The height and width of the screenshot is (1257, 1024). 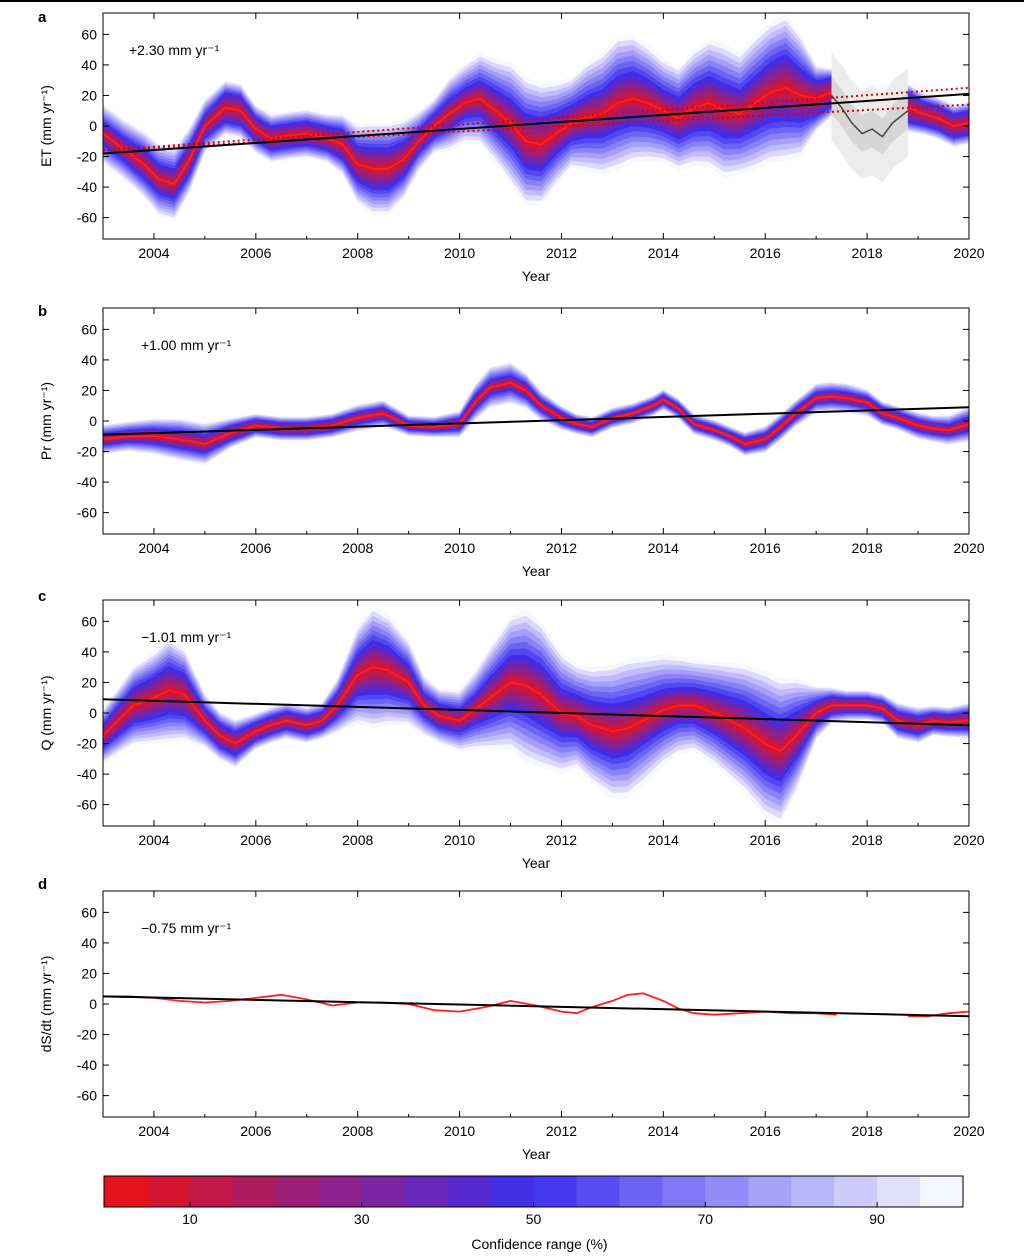 What do you see at coordinates (536, 712) in the screenshot?
I see `trend-line-c` at bounding box center [536, 712].